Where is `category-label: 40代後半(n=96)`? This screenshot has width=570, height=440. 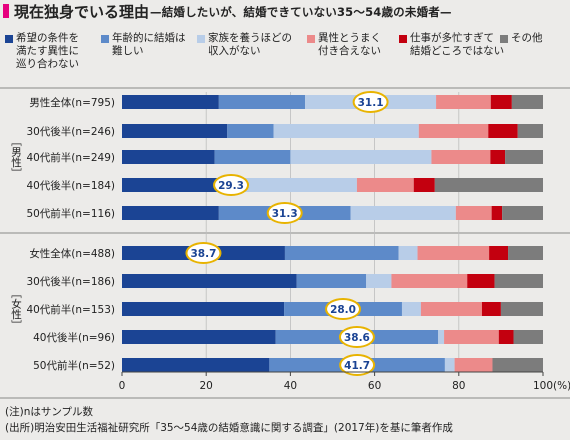
category-label: 40代後半(n=96) is located at coordinates (74, 337).